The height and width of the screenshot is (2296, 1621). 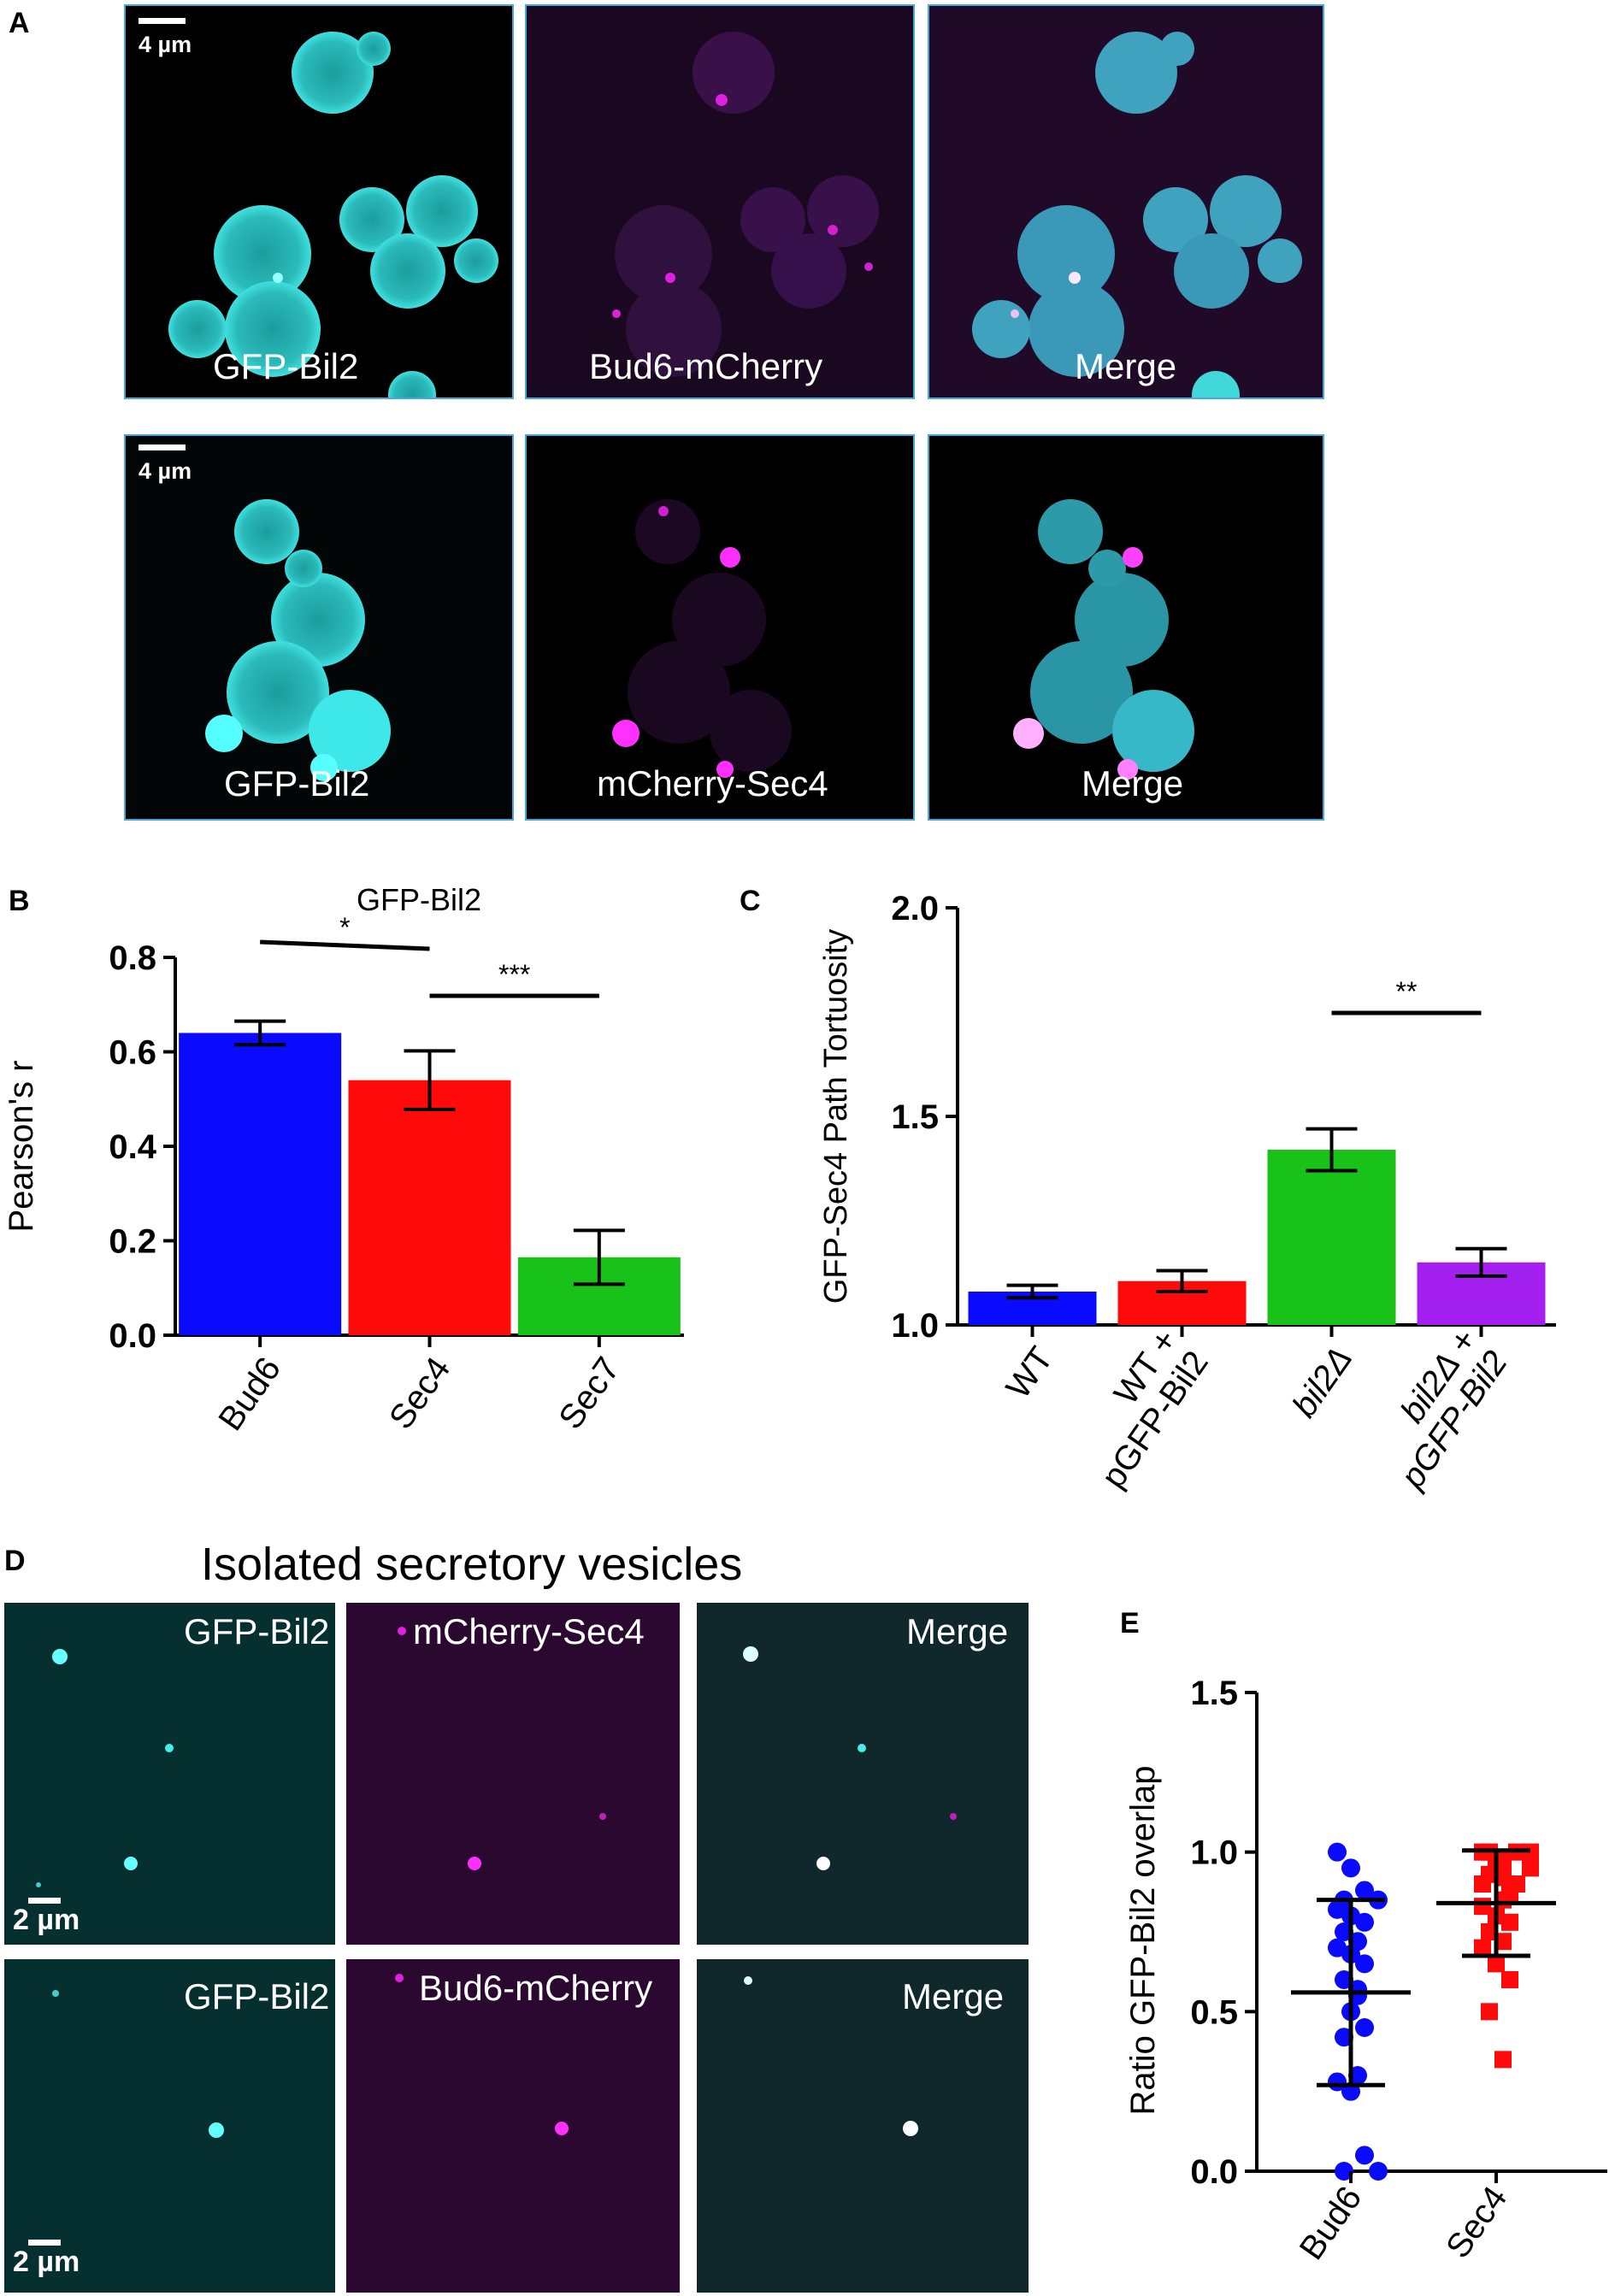 What do you see at coordinates (750, 901) in the screenshot?
I see `panel-label: C` at bounding box center [750, 901].